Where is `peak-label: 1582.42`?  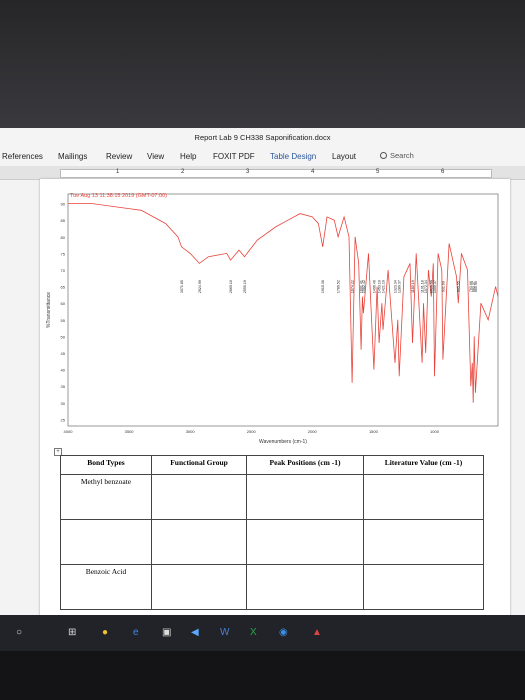
peak-label: 1582.42 is located at coordinates (364, 286).